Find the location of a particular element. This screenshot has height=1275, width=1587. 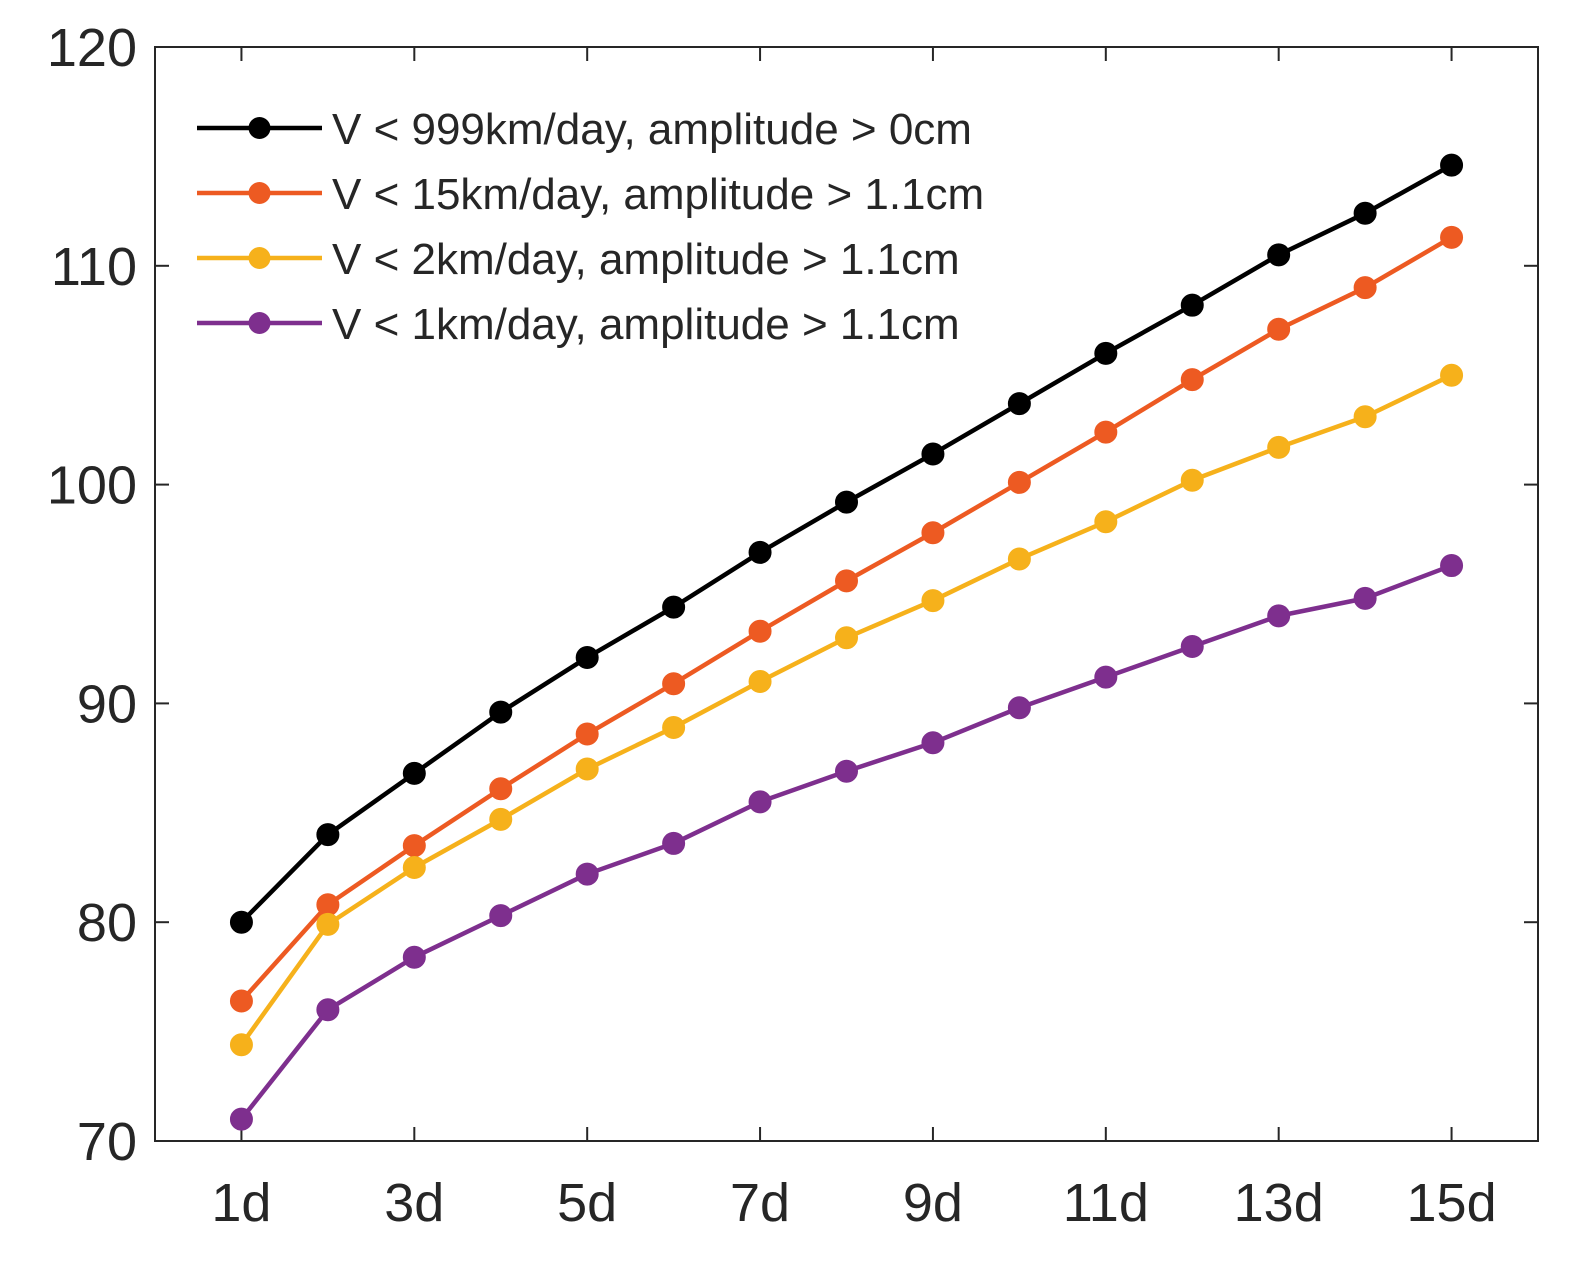

legend-entry: V < 2km/day, amplitude > 1.1cm is located at coordinates (578, 259).